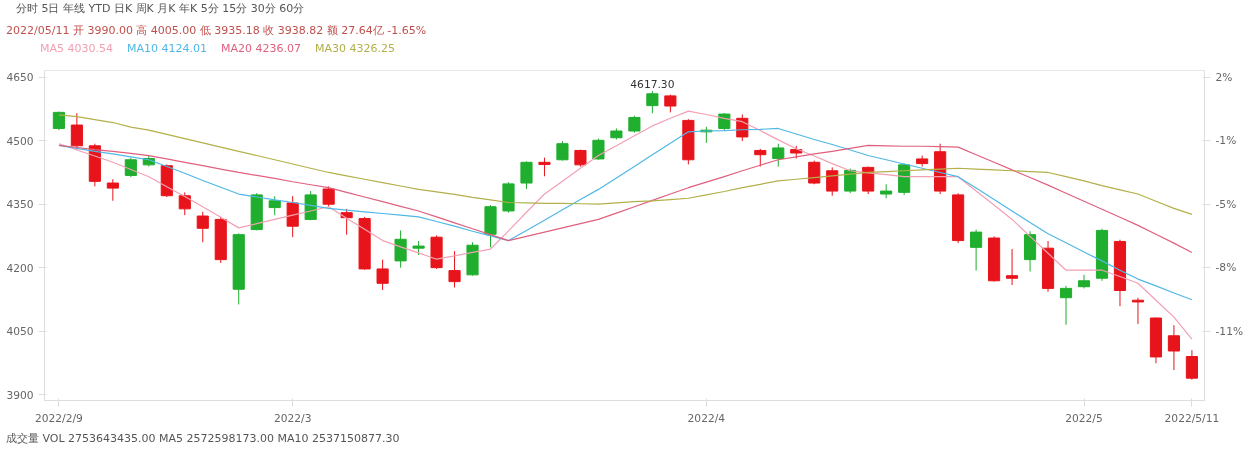  Describe the element at coordinates (1224, 77) in the screenshot. I see `y2-tick-label: 2%` at that location.